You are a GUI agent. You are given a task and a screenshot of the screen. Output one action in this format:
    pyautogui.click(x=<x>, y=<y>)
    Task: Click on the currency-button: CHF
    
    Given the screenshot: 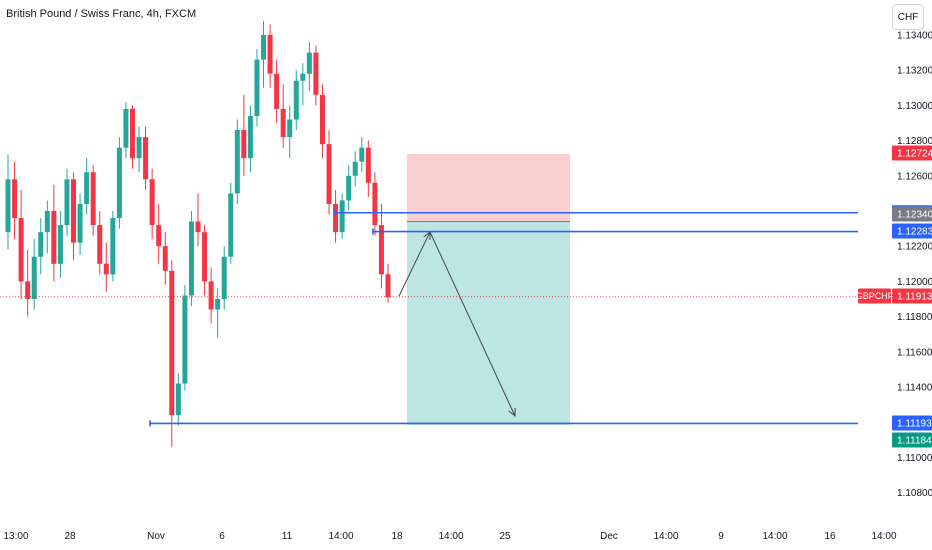 What is the action you would take?
    pyautogui.click(x=908, y=17)
    